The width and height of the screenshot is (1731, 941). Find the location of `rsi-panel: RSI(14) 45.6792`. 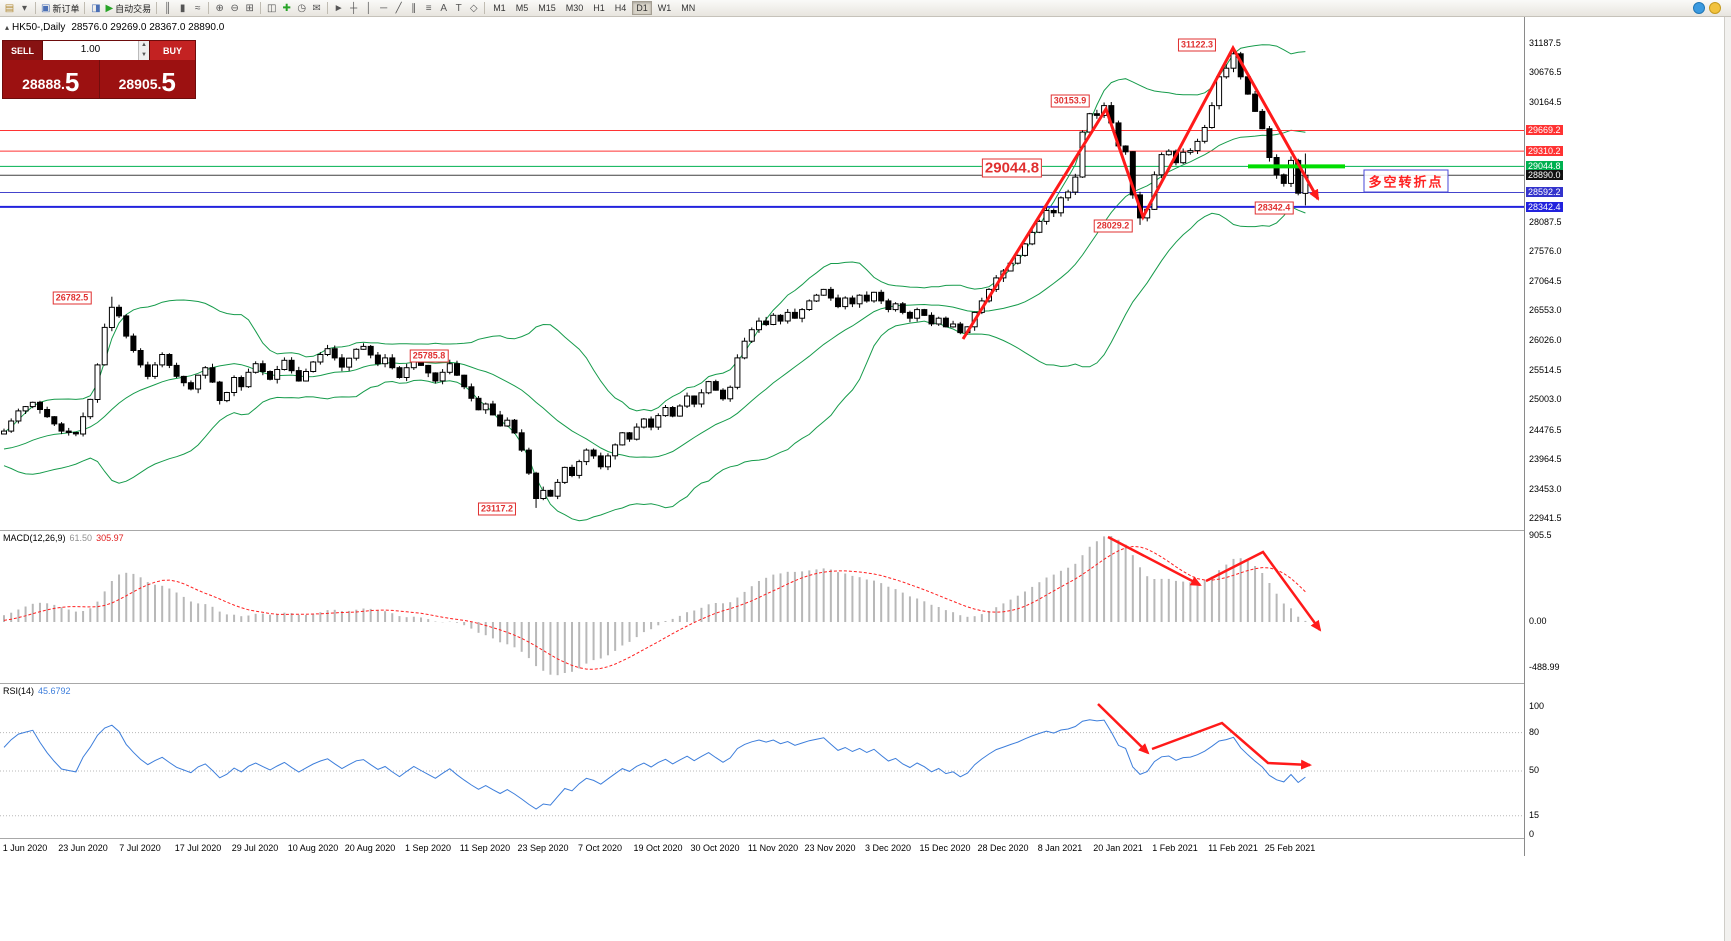

rsi-panel: RSI(14) 45.6792 is located at coordinates (762, 760).